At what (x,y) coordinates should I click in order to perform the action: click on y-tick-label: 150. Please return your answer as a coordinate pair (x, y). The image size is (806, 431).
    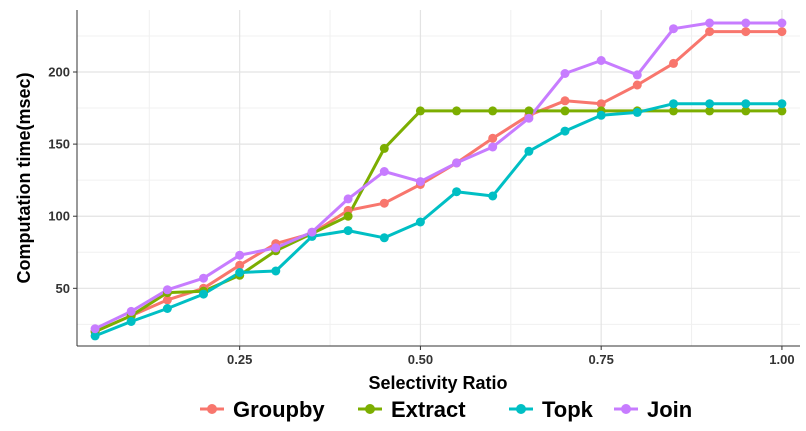
    Looking at the image, I should click on (59, 144).